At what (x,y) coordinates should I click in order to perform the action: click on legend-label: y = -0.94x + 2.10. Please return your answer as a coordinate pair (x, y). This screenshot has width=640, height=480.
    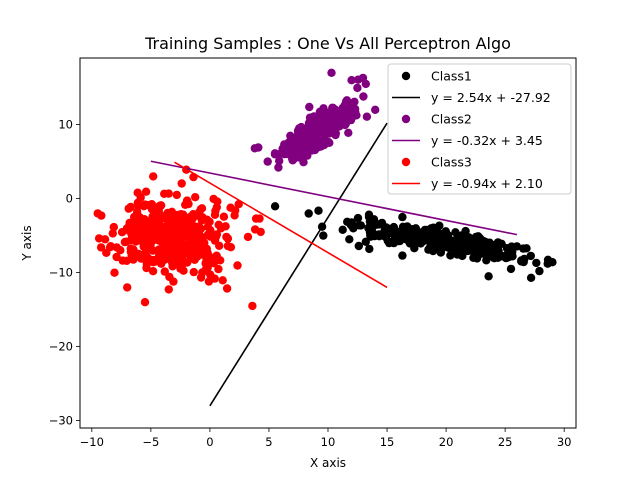
    Looking at the image, I should click on (487, 183).